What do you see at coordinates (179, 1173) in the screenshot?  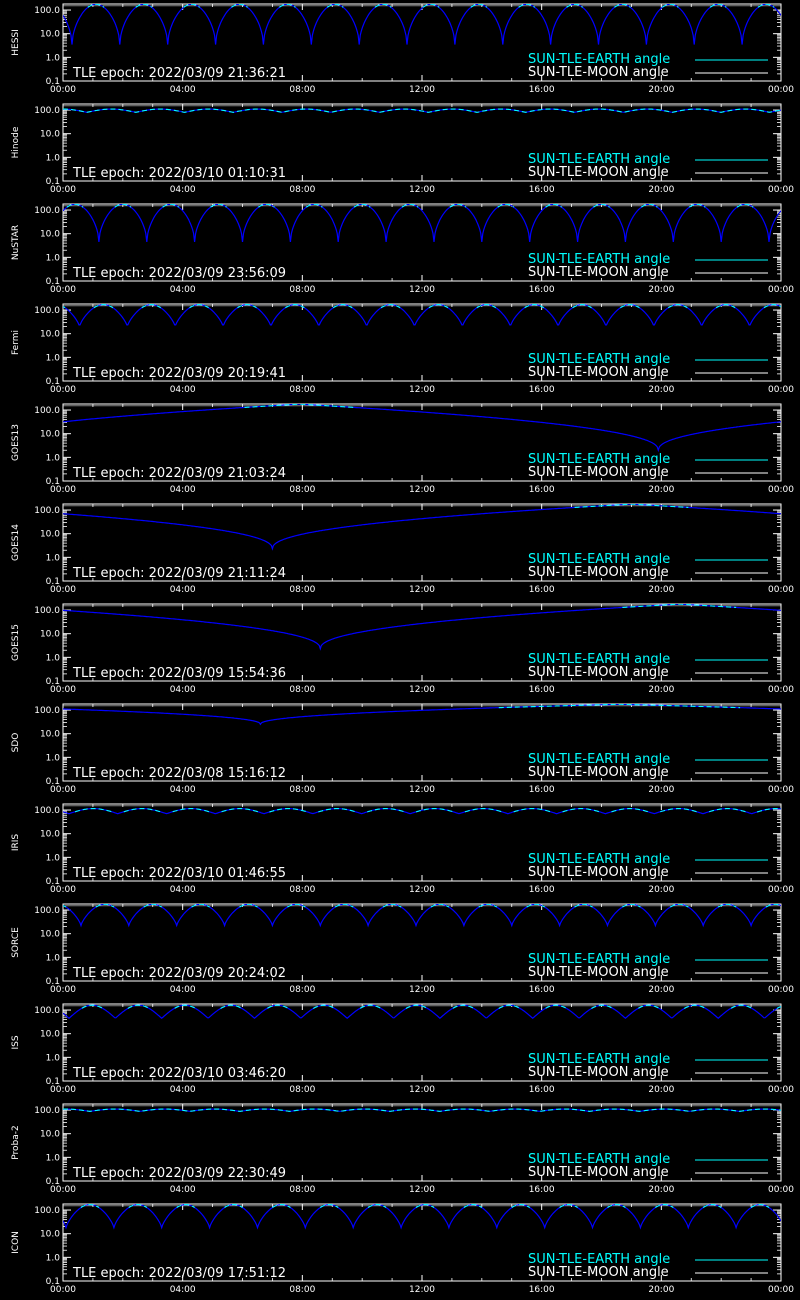 I see `tle-epoch-label: TLE epoch: 2022/03/09 22:30:49` at bounding box center [179, 1173].